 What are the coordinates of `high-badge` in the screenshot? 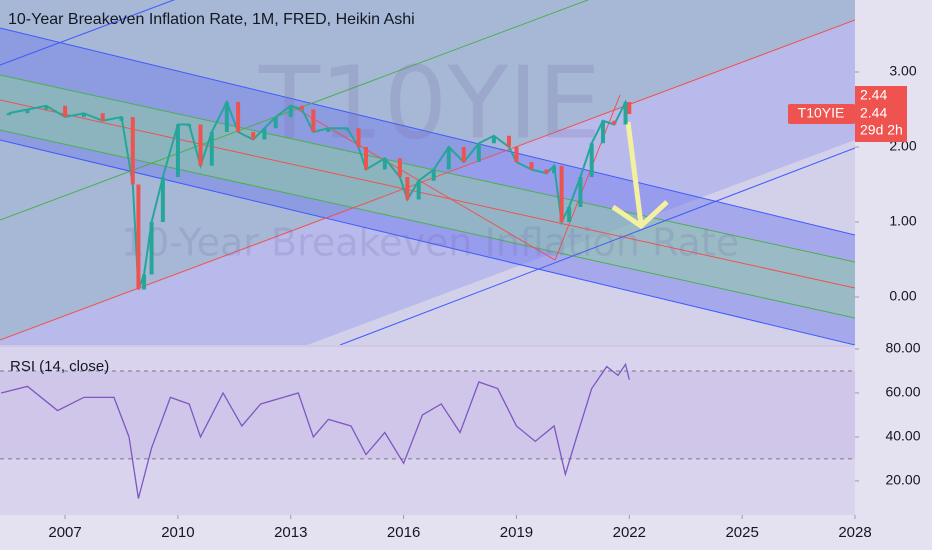 It's located at (881, 95).